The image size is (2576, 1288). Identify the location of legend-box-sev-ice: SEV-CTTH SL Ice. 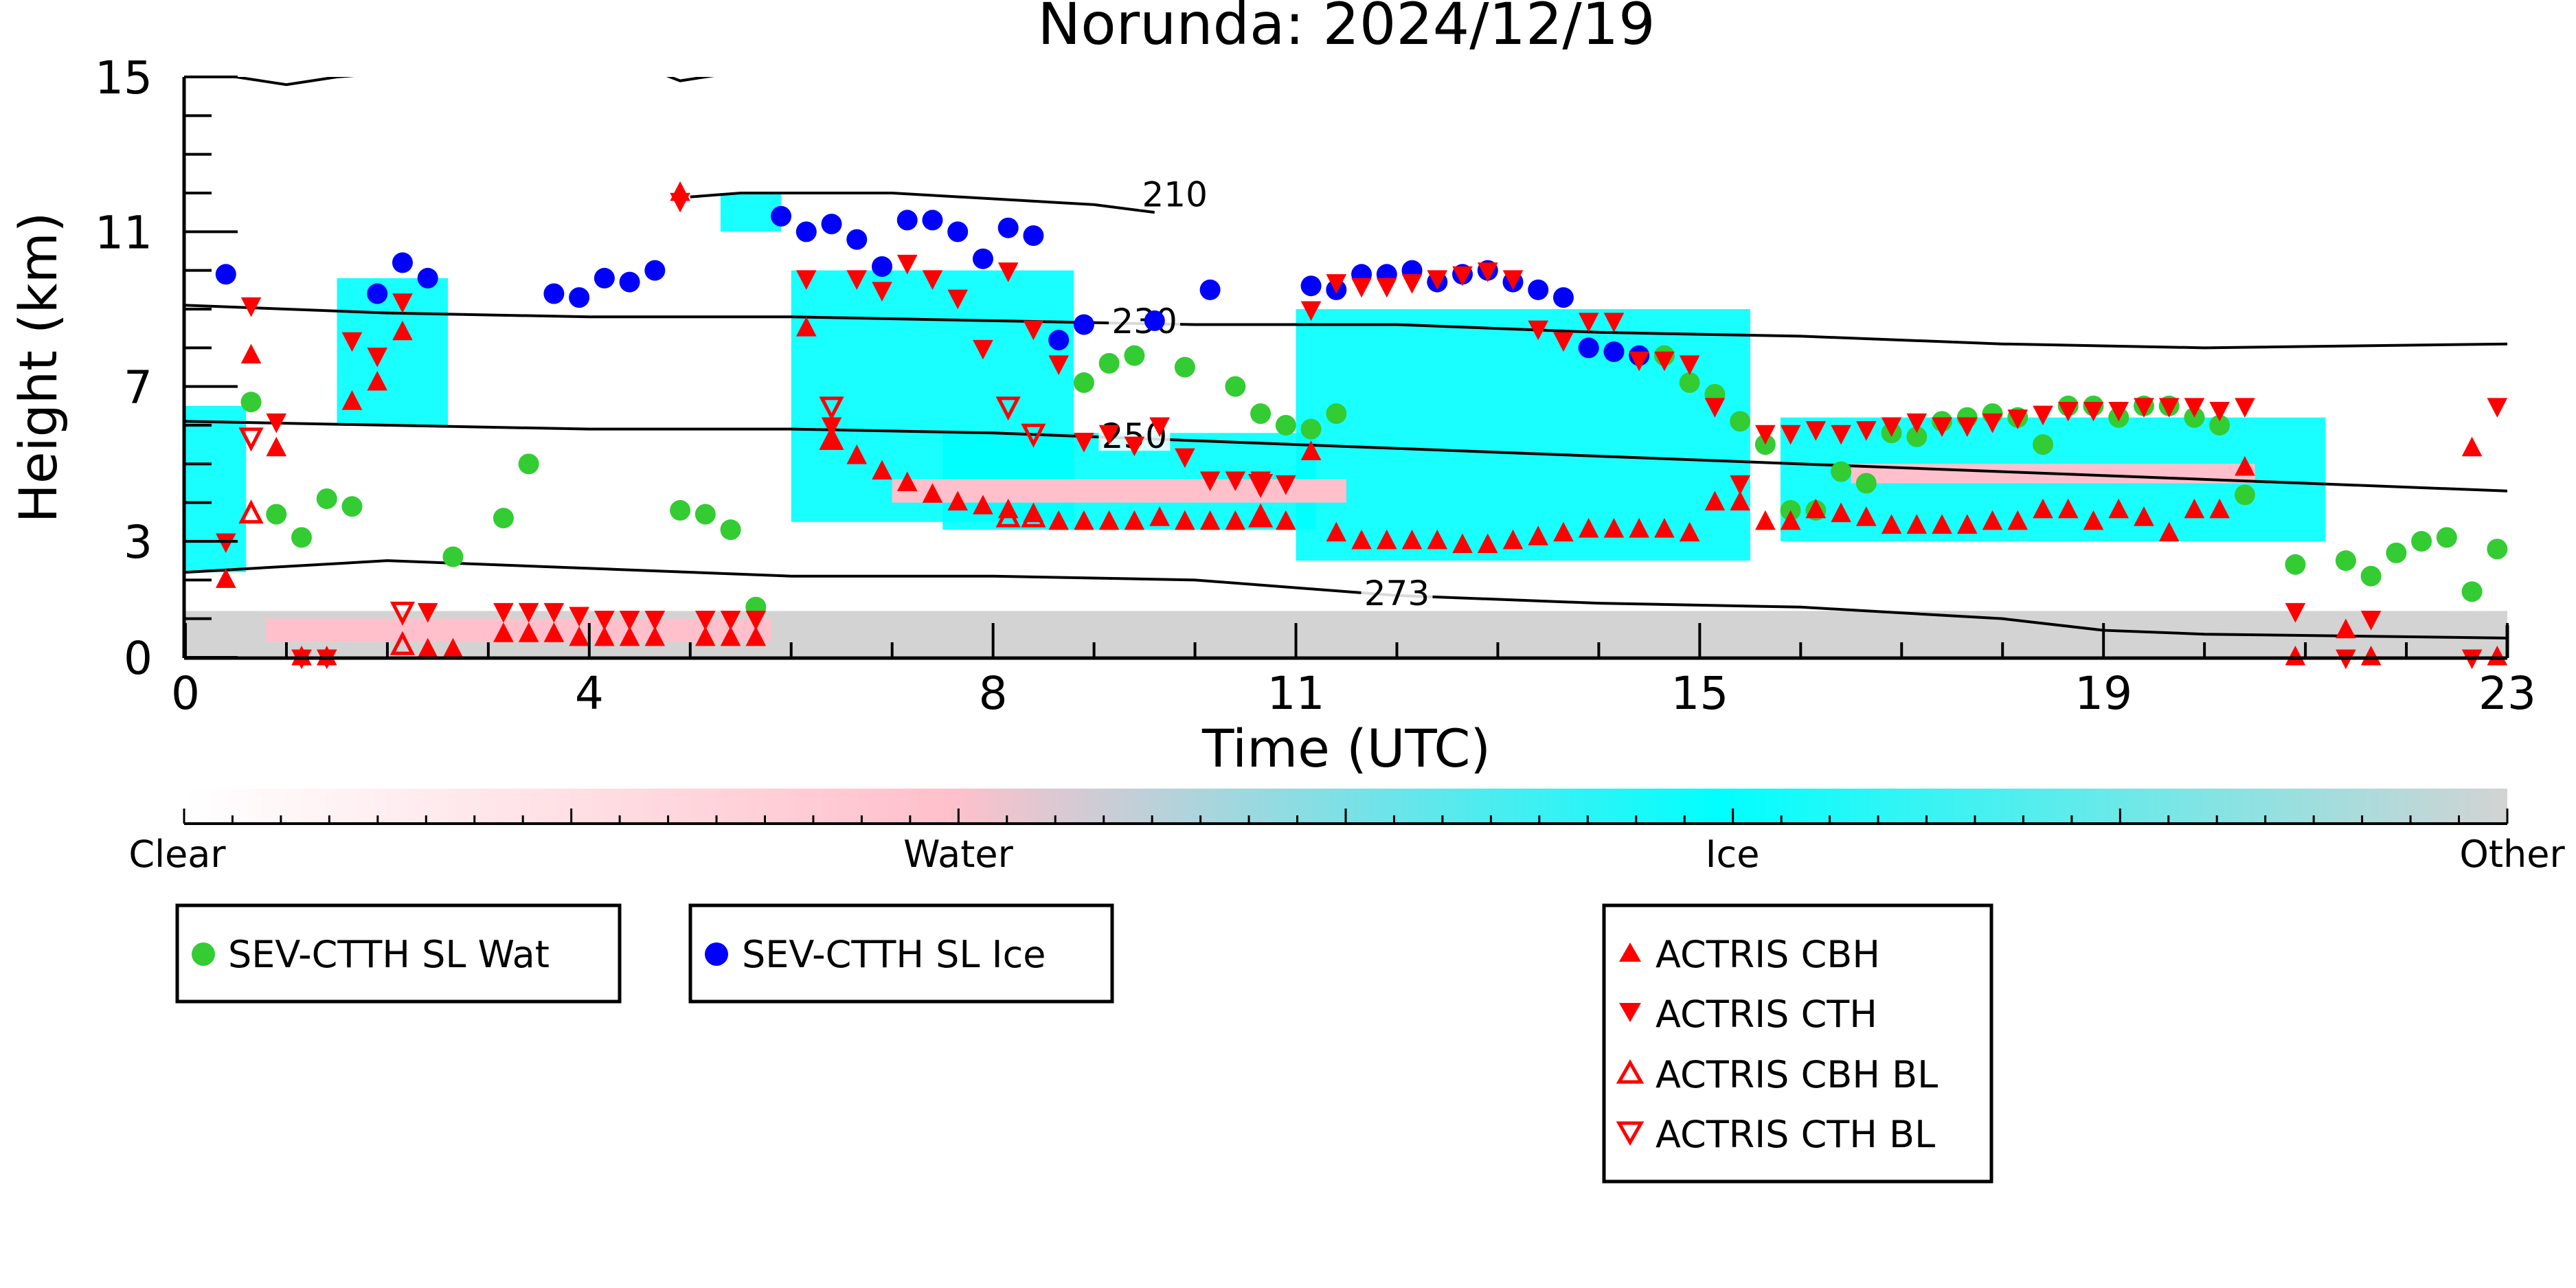
(901, 953).